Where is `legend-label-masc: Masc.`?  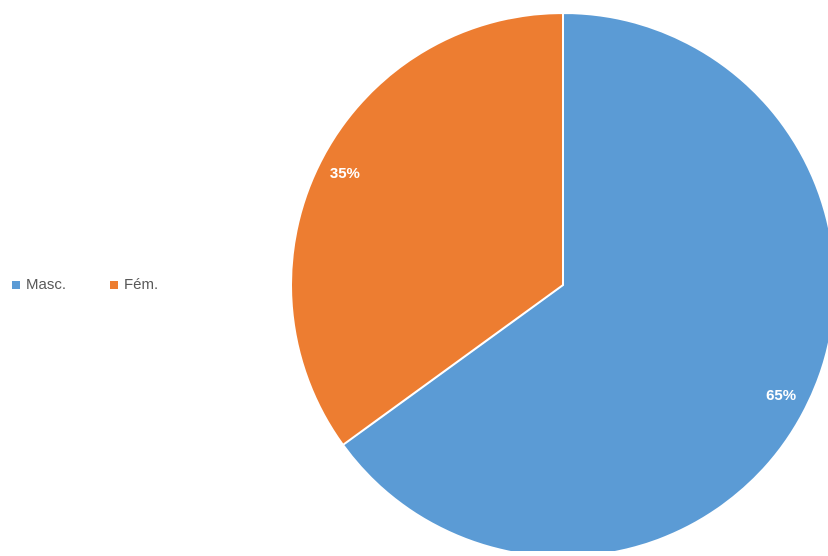
legend-label-masc: Masc. is located at coordinates (46, 284).